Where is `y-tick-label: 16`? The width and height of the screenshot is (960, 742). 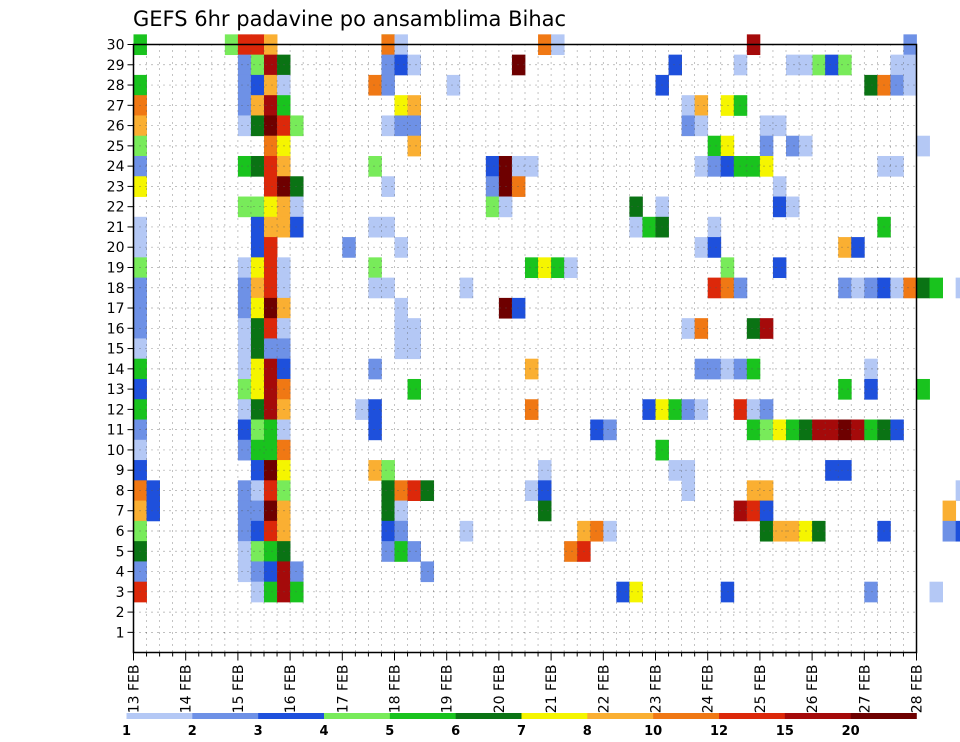 y-tick-label: 16 is located at coordinates (116, 329).